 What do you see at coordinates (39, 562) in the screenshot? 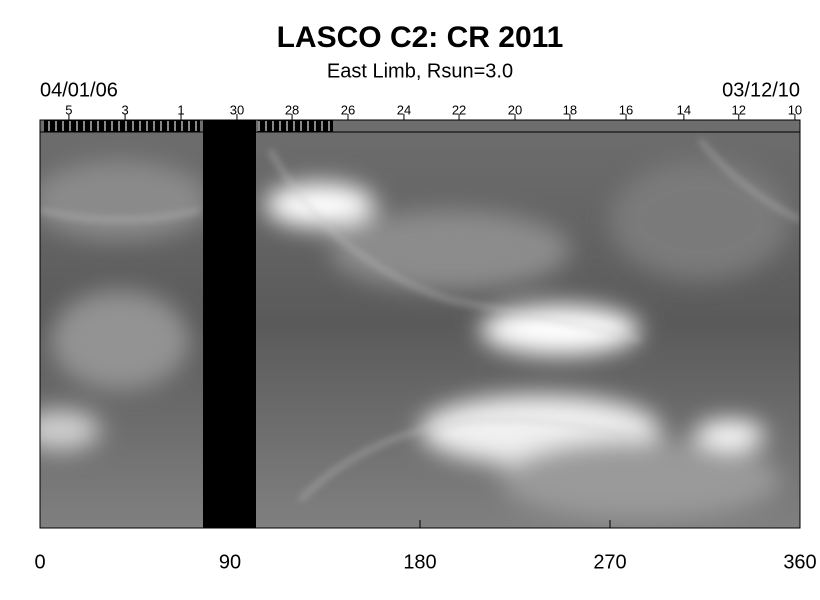
I see `x-tick-label: 0` at bounding box center [39, 562].